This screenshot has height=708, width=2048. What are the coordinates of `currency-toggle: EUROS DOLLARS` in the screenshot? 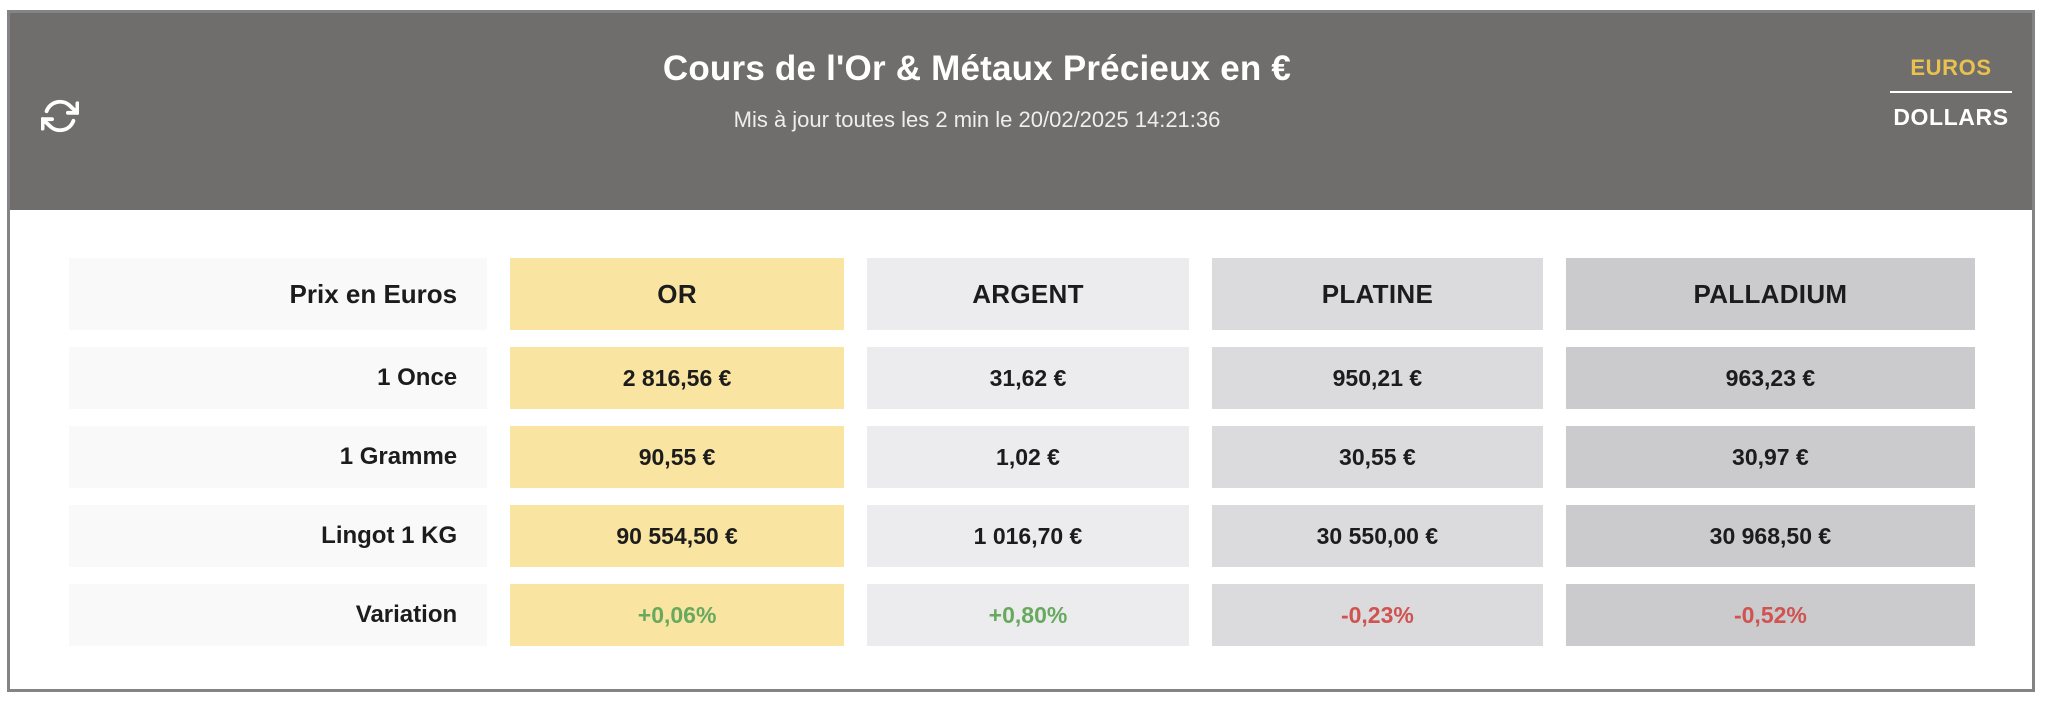 It's located at (1951, 93).